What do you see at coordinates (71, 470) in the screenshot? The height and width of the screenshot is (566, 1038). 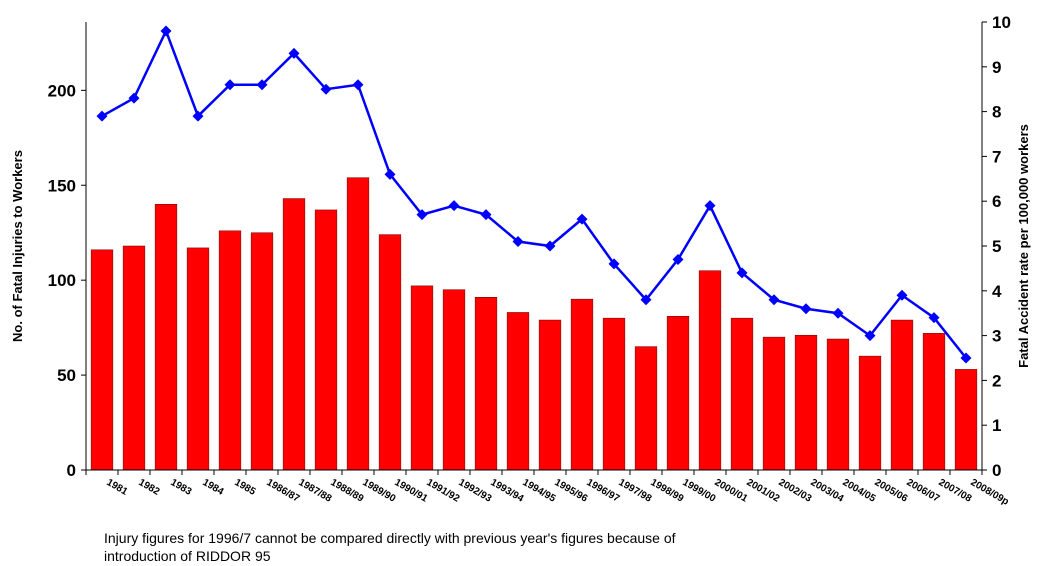 I see `y-tick-label: 0` at bounding box center [71, 470].